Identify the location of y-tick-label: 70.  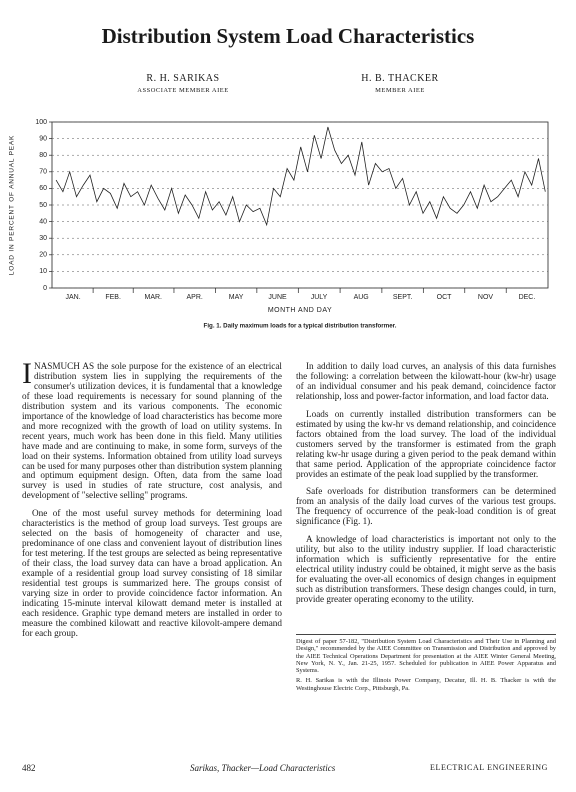
(43, 172).